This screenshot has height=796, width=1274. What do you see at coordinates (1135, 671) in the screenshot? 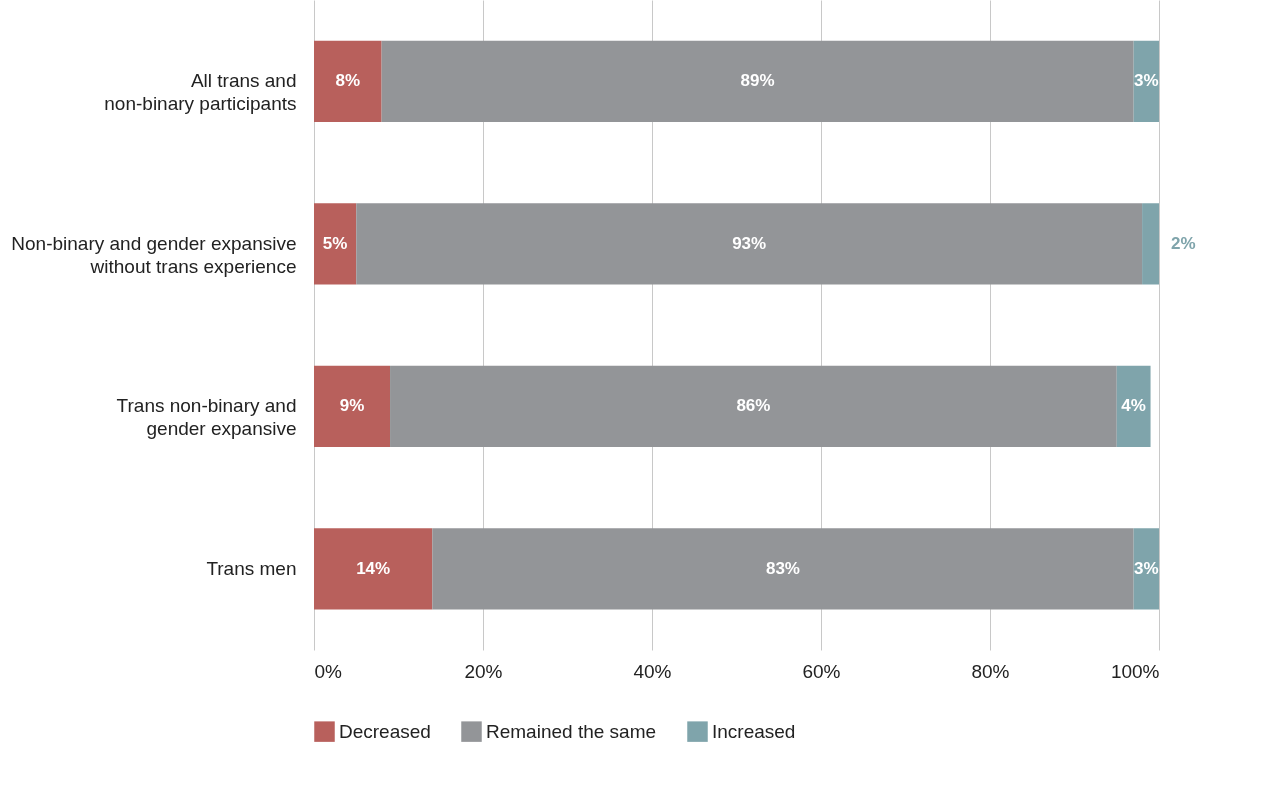
I see `x-tick-label: 100%` at bounding box center [1135, 671].